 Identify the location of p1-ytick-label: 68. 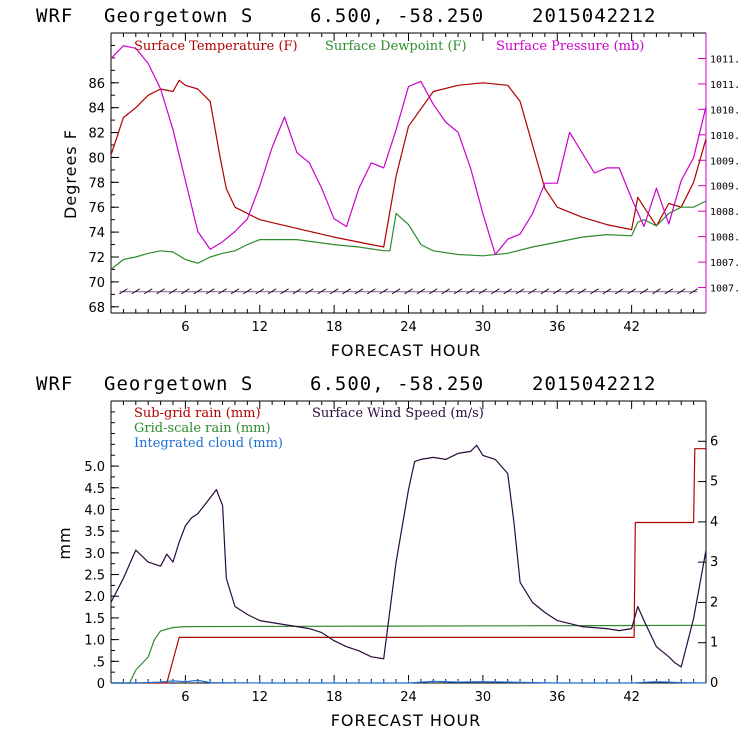
(96, 308).